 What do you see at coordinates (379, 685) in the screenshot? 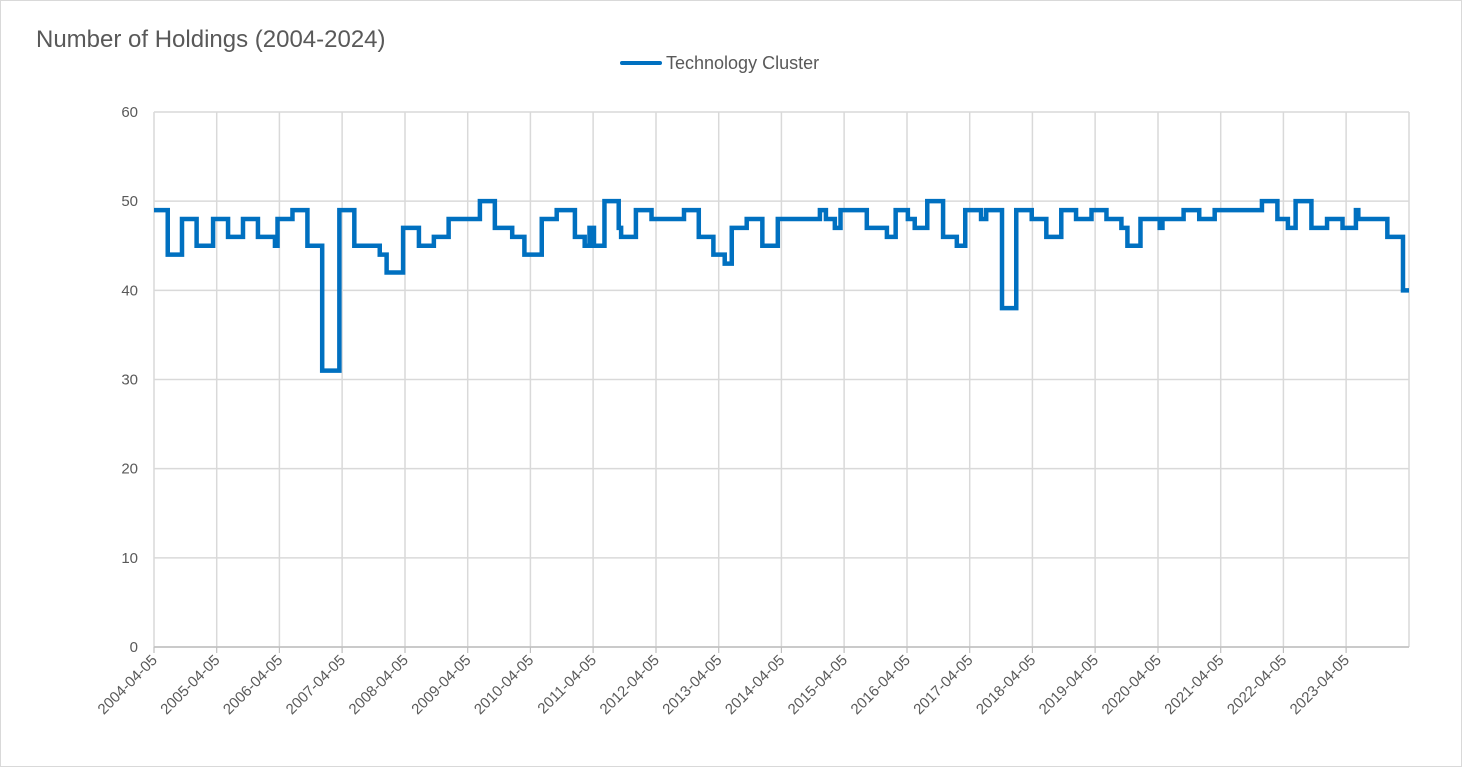
I see `x-tick-label: 2008-04-05` at bounding box center [379, 685].